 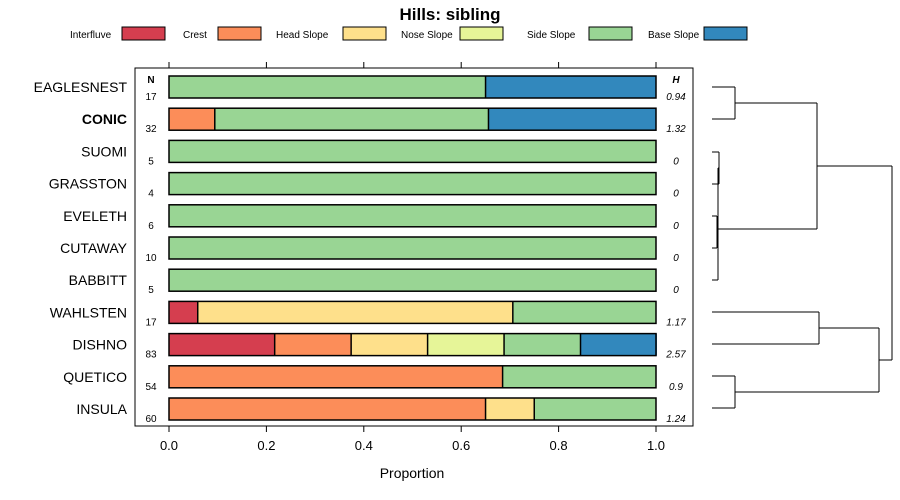 I want to click on chart-row: DISHNO 83 2.57, so click(x=379, y=346).